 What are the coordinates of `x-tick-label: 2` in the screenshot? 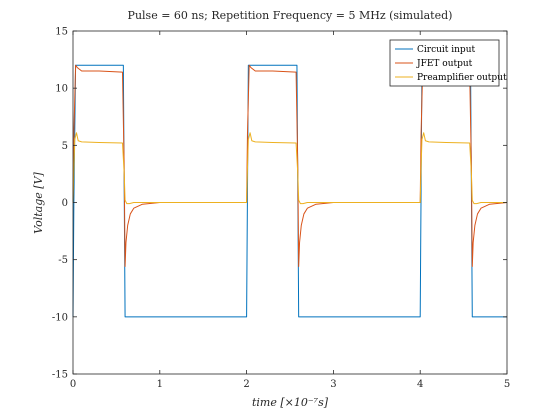 It's located at (246, 384).